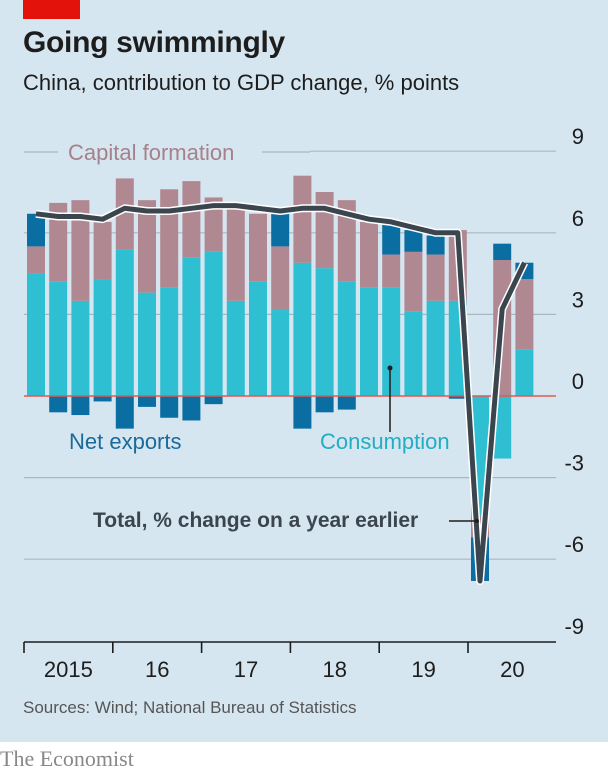 This screenshot has height=776, width=608. I want to click on y-tick-label: -3, so click(574, 463).